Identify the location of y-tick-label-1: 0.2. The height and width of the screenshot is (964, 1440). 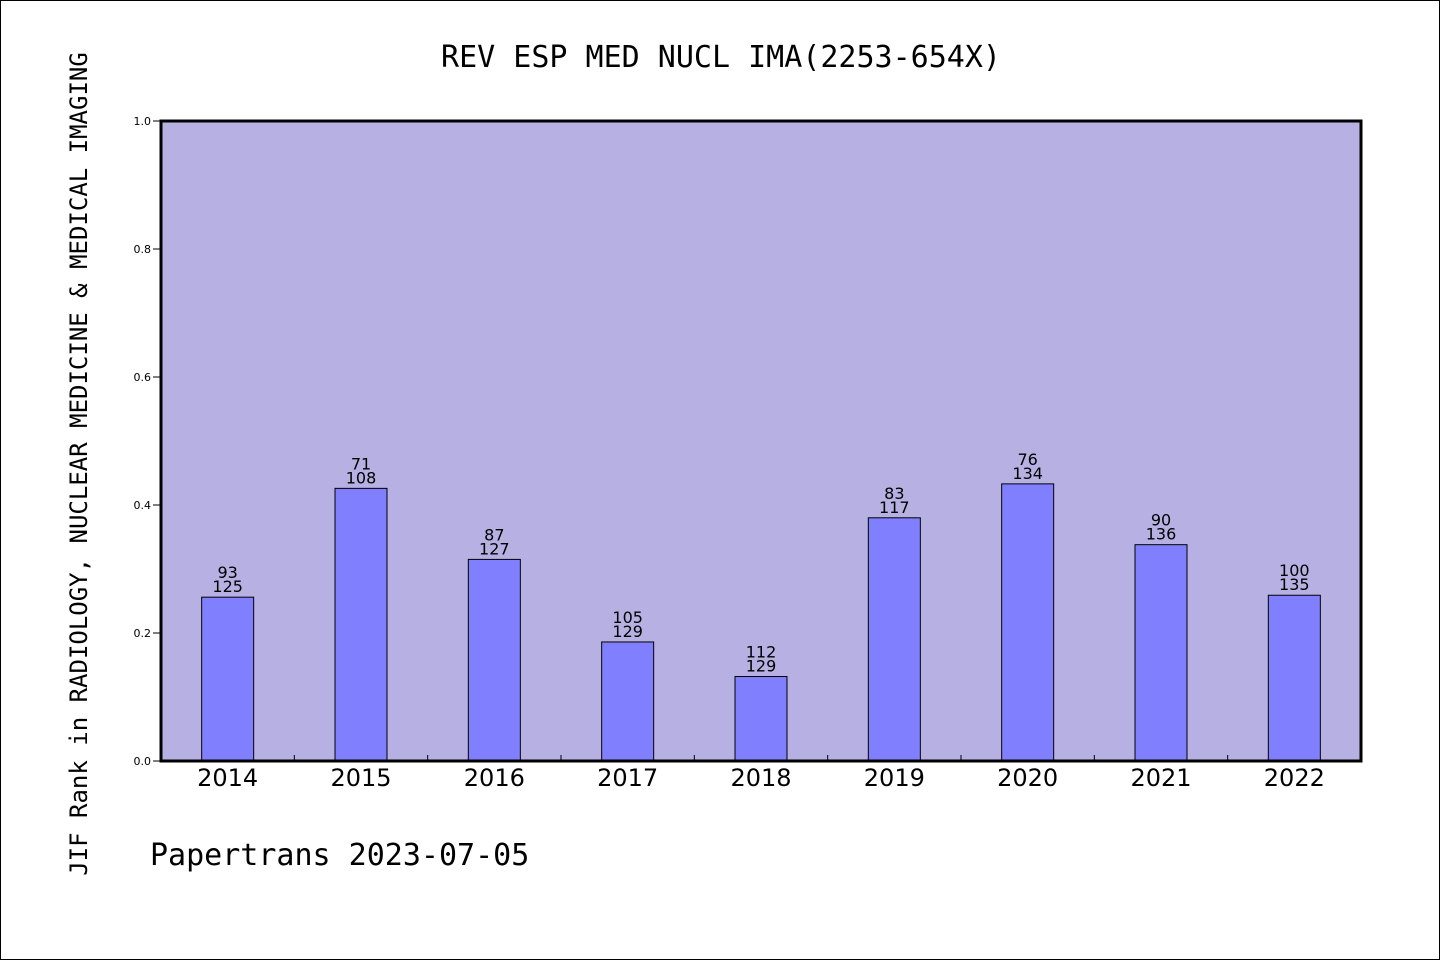
(143, 633).